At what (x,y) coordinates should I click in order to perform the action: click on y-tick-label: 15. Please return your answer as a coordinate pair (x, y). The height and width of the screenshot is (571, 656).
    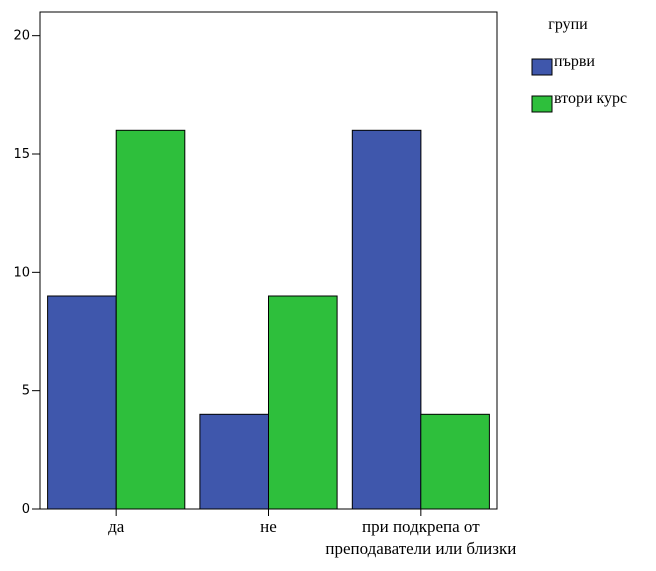
    Looking at the image, I should click on (21, 154).